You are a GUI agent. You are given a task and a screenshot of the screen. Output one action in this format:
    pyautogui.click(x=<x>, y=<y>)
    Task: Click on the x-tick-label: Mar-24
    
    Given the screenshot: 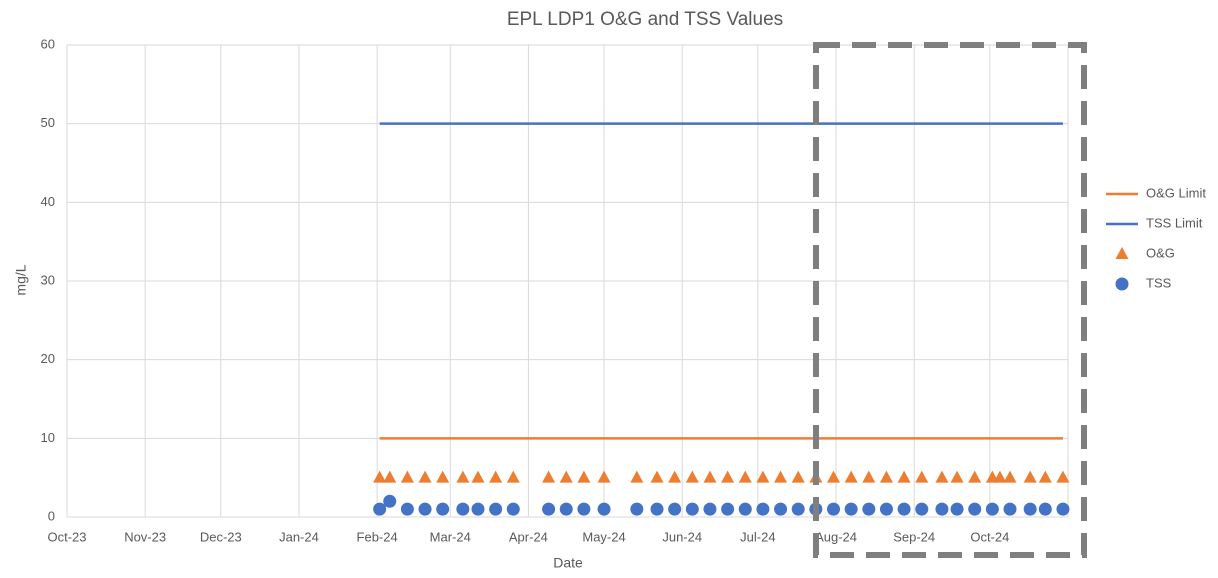 What is the action you would take?
    pyautogui.click(x=450, y=536)
    